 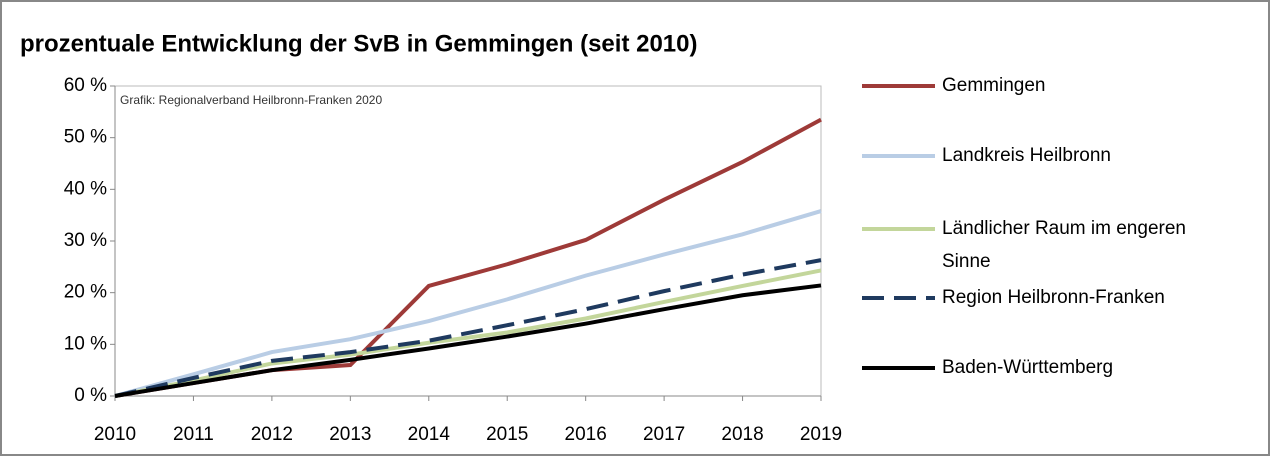 I want to click on x-tick-label: 2018, so click(x=742, y=434).